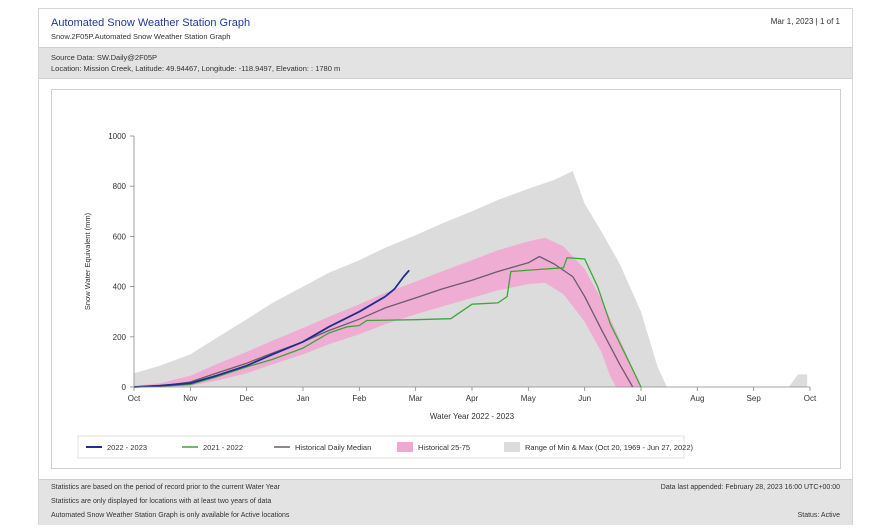  I want to click on legend-2022-2023-label: 2022 - 2023, so click(127, 447).